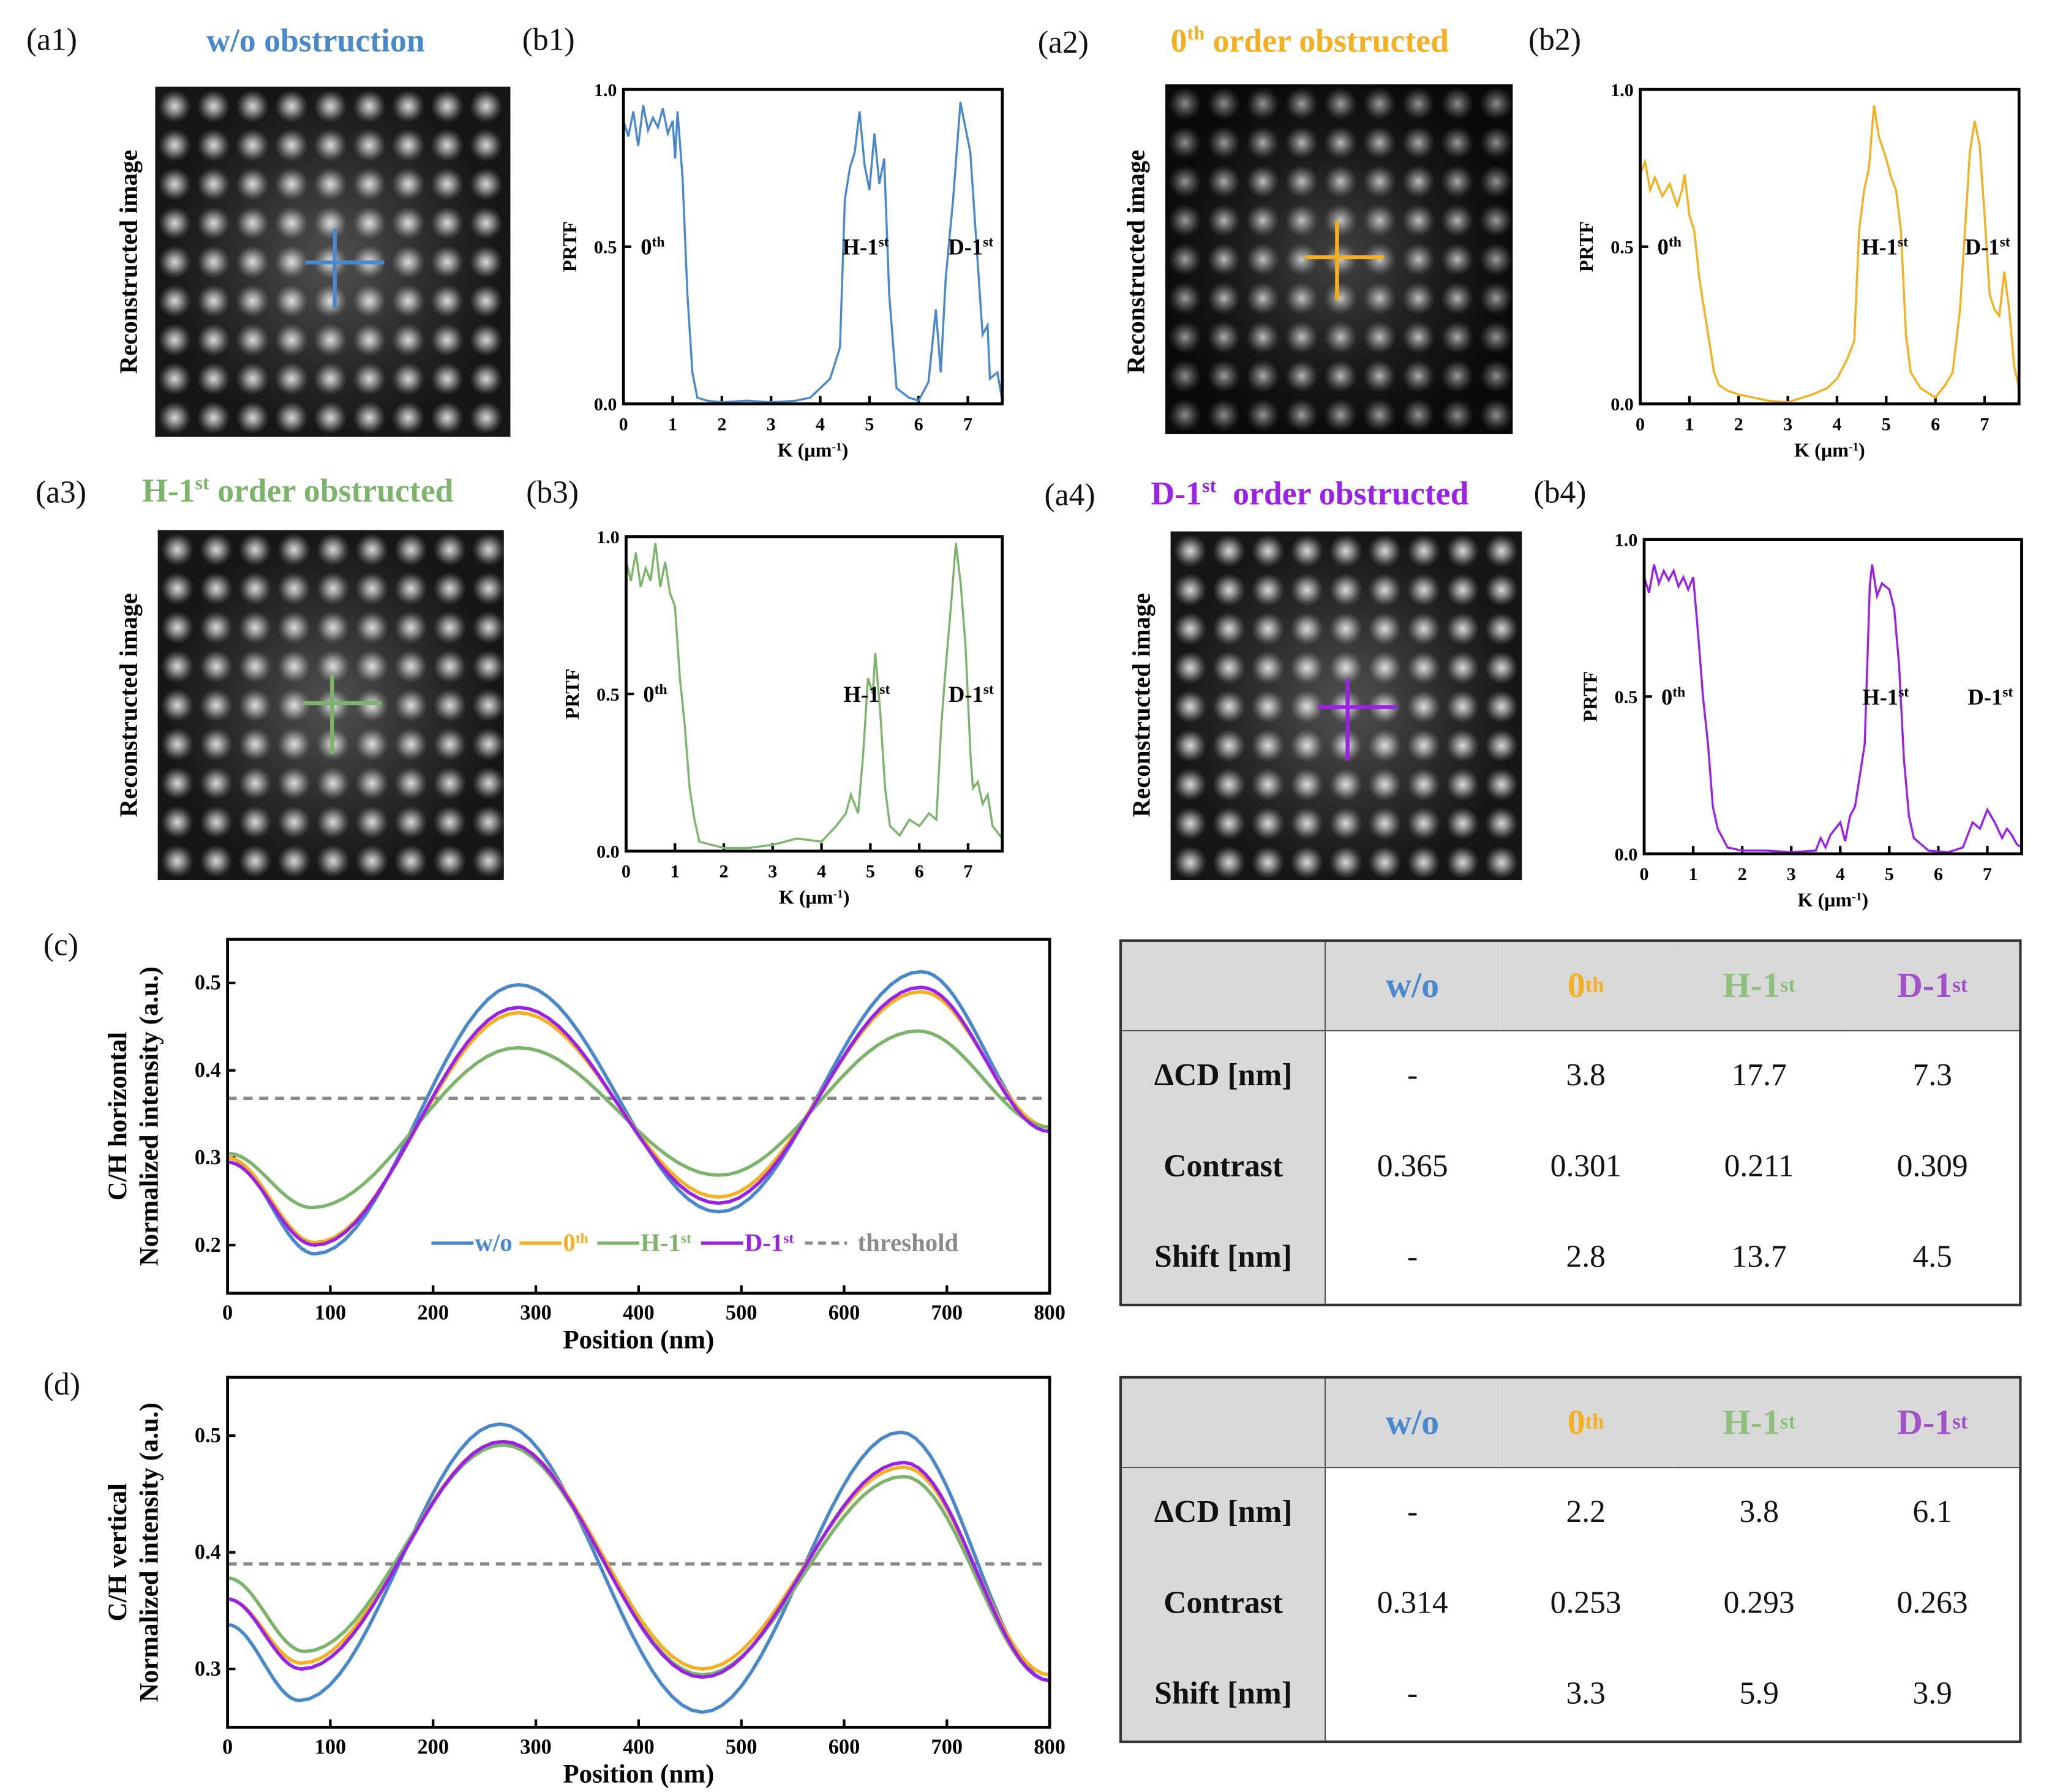 The width and height of the screenshot is (2052, 1792). What do you see at coordinates (1342, 494) in the screenshot?
I see `title-a4-rest: order obstructed` at bounding box center [1342, 494].